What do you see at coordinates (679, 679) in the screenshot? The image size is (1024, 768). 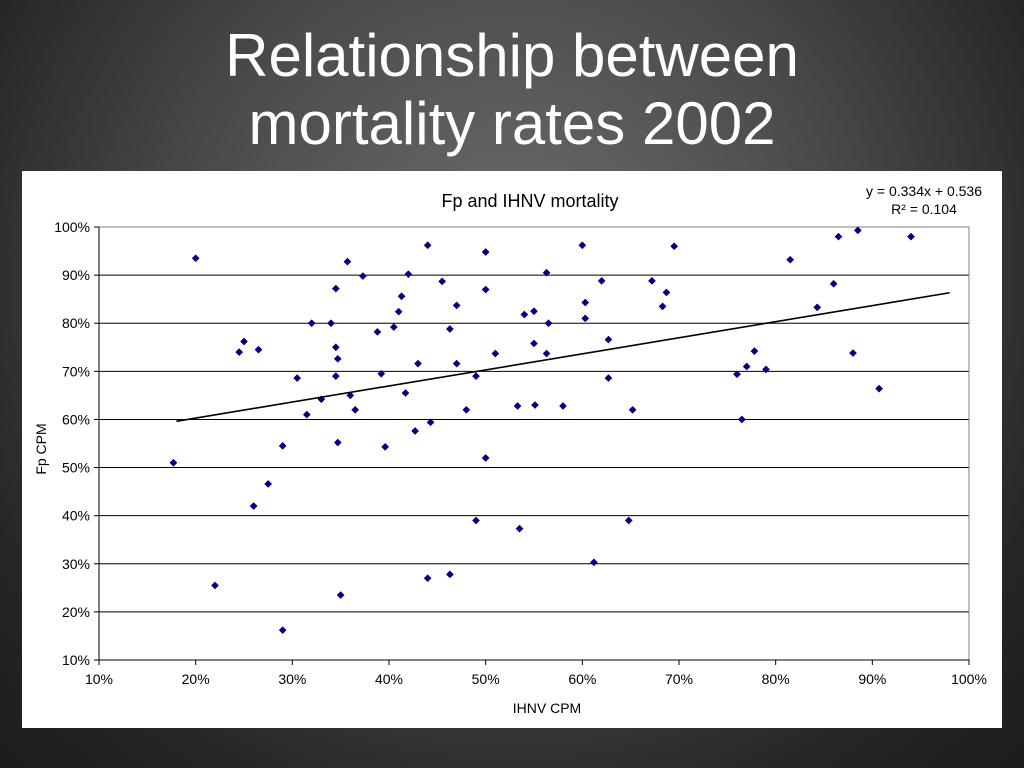 I see `x-tick-label: 70%` at bounding box center [679, 679].